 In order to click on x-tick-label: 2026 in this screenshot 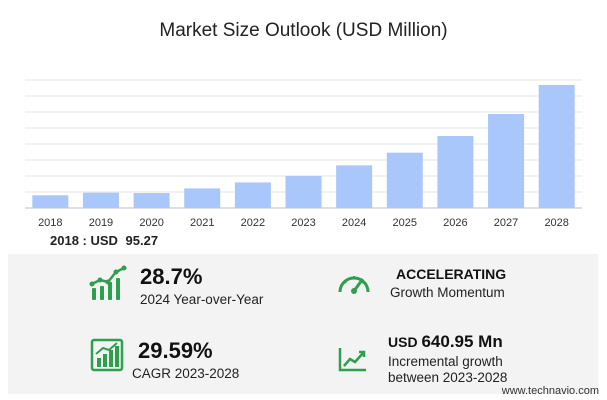, I will do `click(455, 223)`.